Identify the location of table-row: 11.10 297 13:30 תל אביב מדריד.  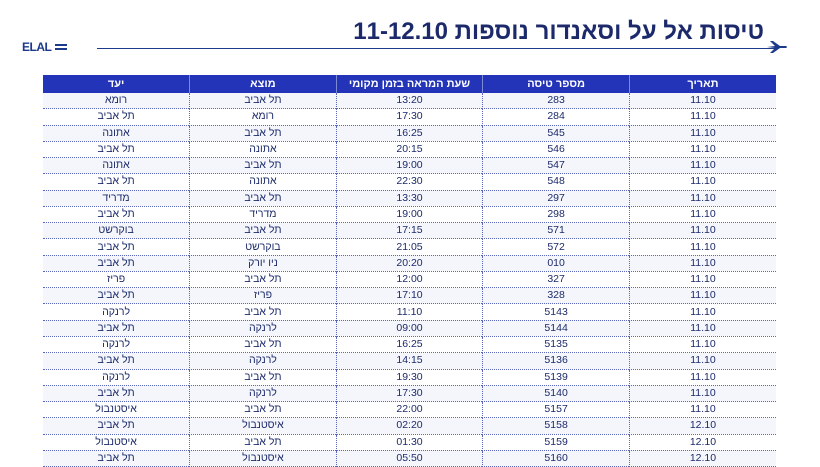
(409, 198).